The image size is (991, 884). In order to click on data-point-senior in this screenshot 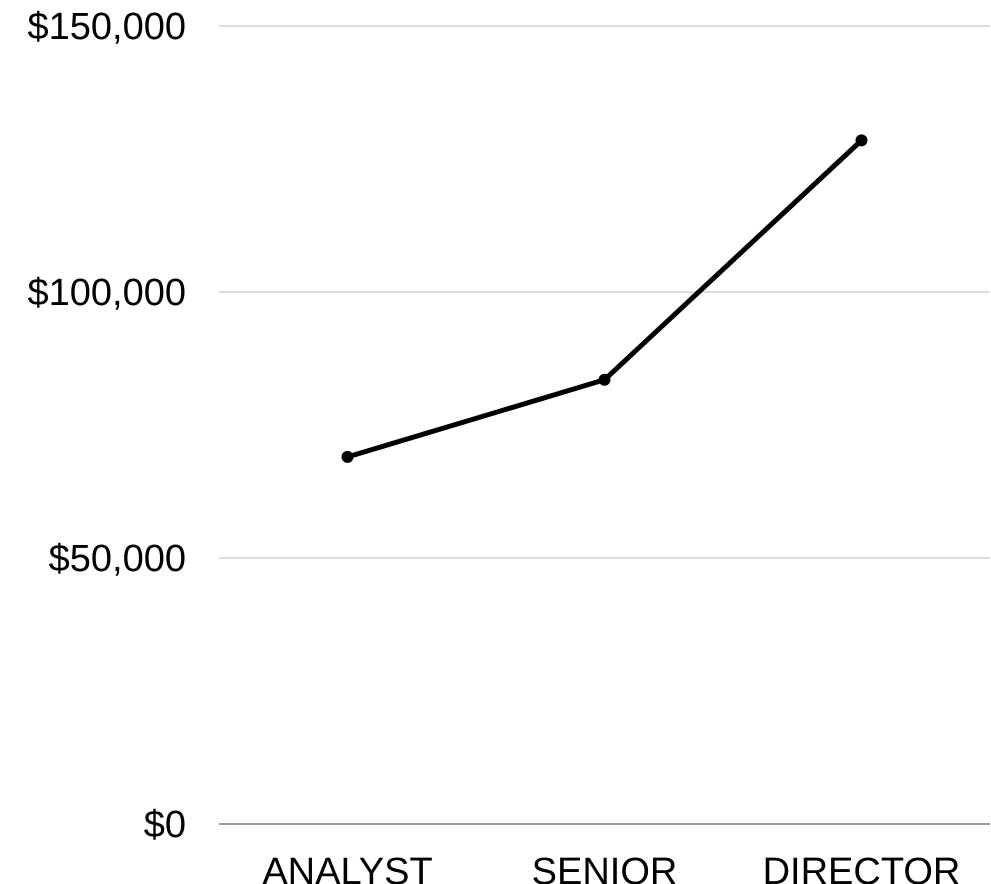, I will do `click(604, 379)`.